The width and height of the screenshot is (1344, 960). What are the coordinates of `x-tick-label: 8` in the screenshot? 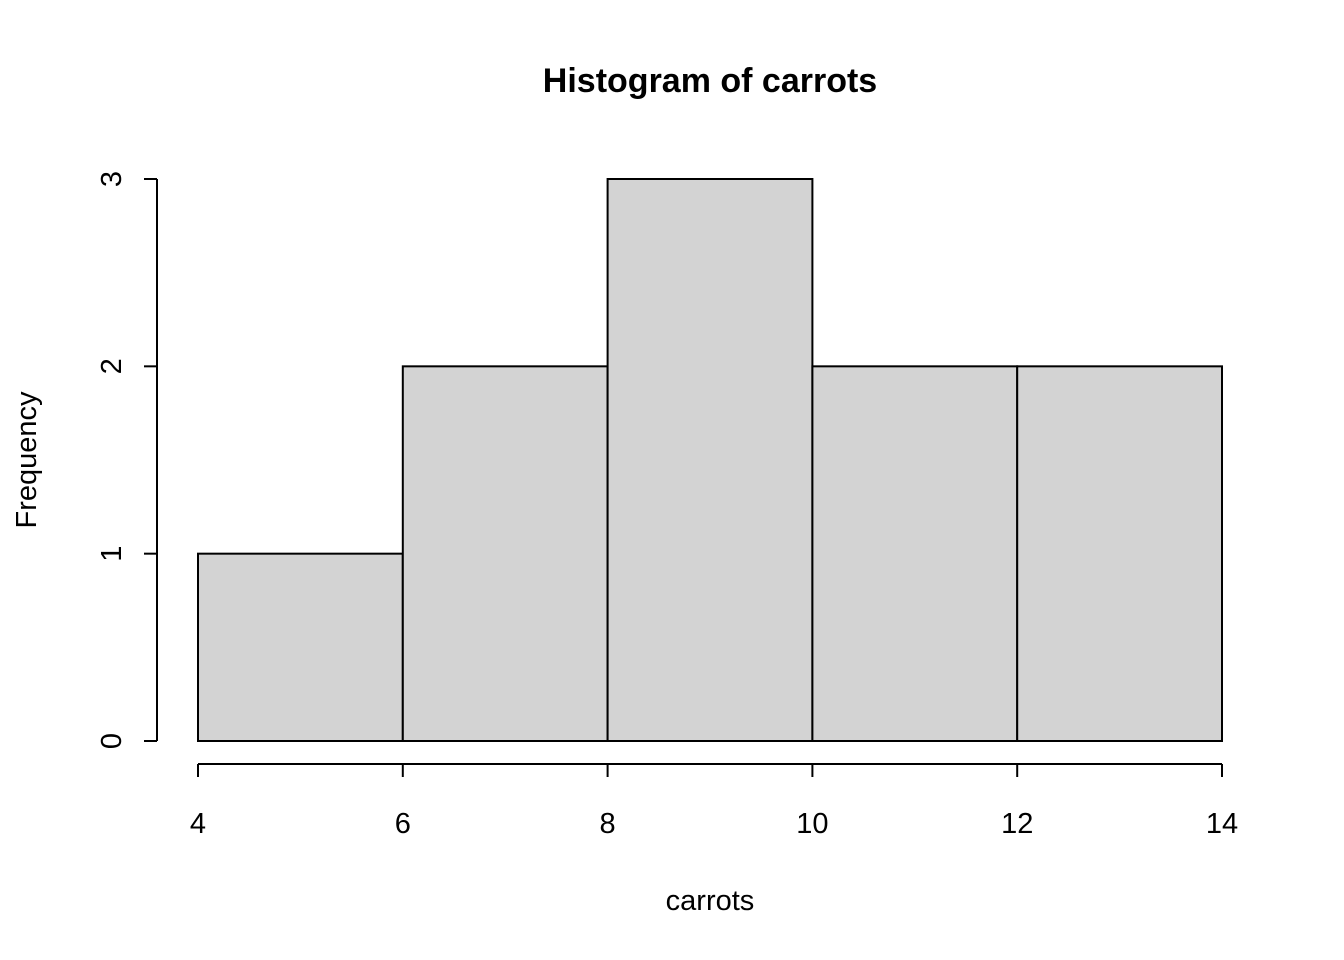 It's located at (608, 824).